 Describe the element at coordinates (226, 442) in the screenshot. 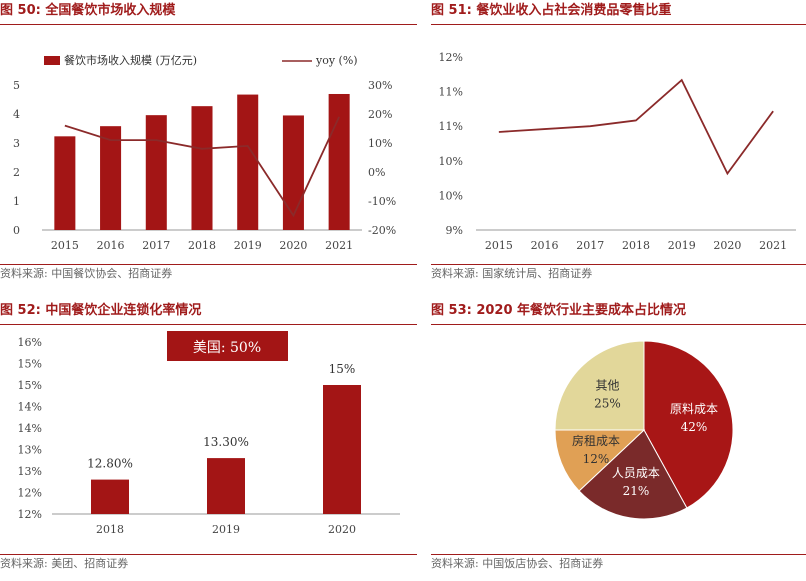

I see `data-label: 13.30%` at that location.